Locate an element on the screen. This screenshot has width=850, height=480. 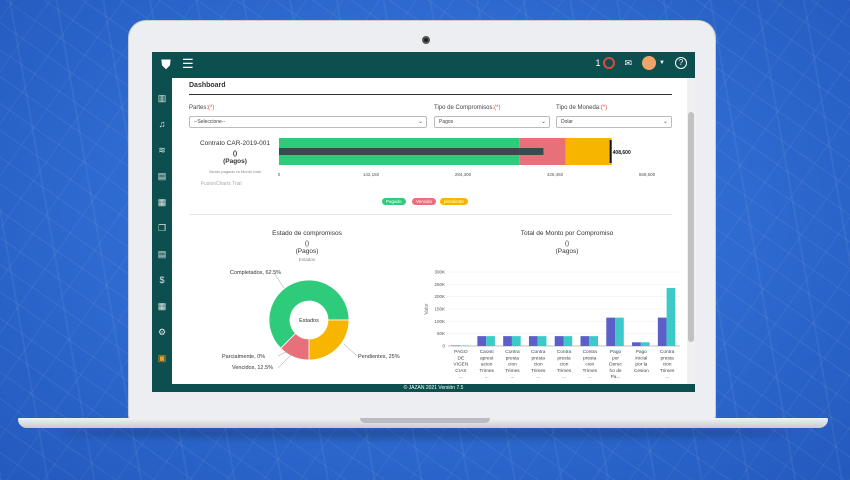
legend-pagado: Pagado is located at coordinates (394, 201).